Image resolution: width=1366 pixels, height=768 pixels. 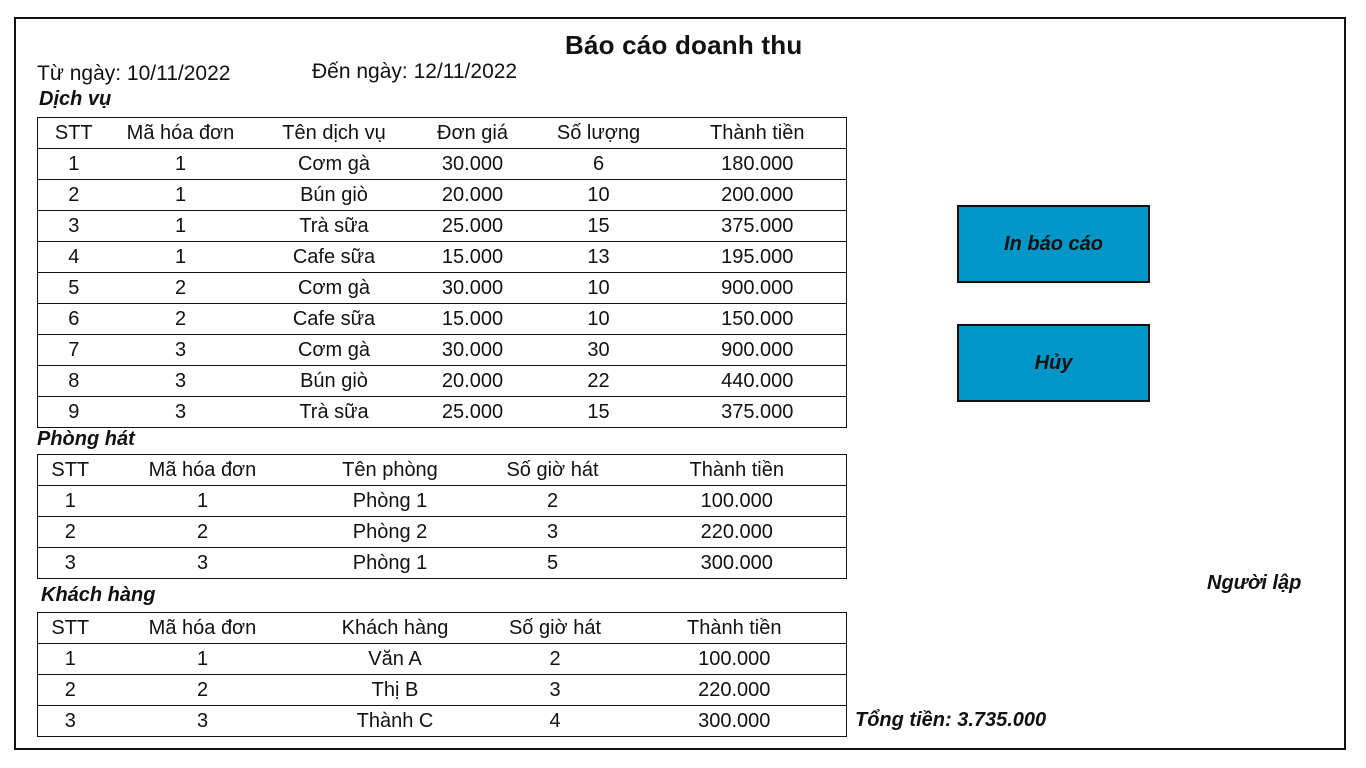 I want to click on to-date: Đến ngày: 12/11/2022, so click(x=415, y=71).